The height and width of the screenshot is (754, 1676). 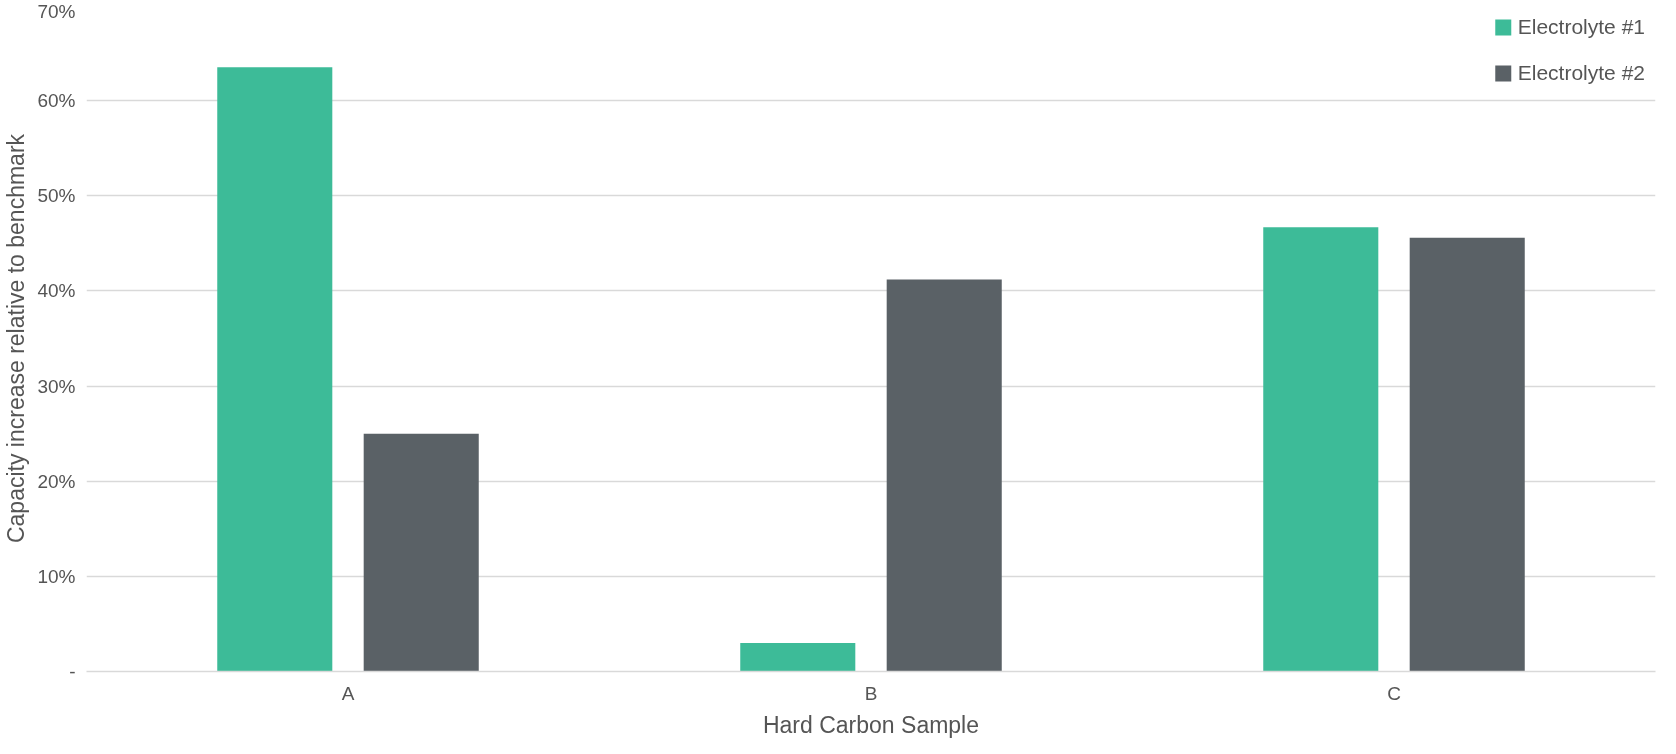 I want to click on legend-label: Electrolyte #2, so click(x=1581, y=73).